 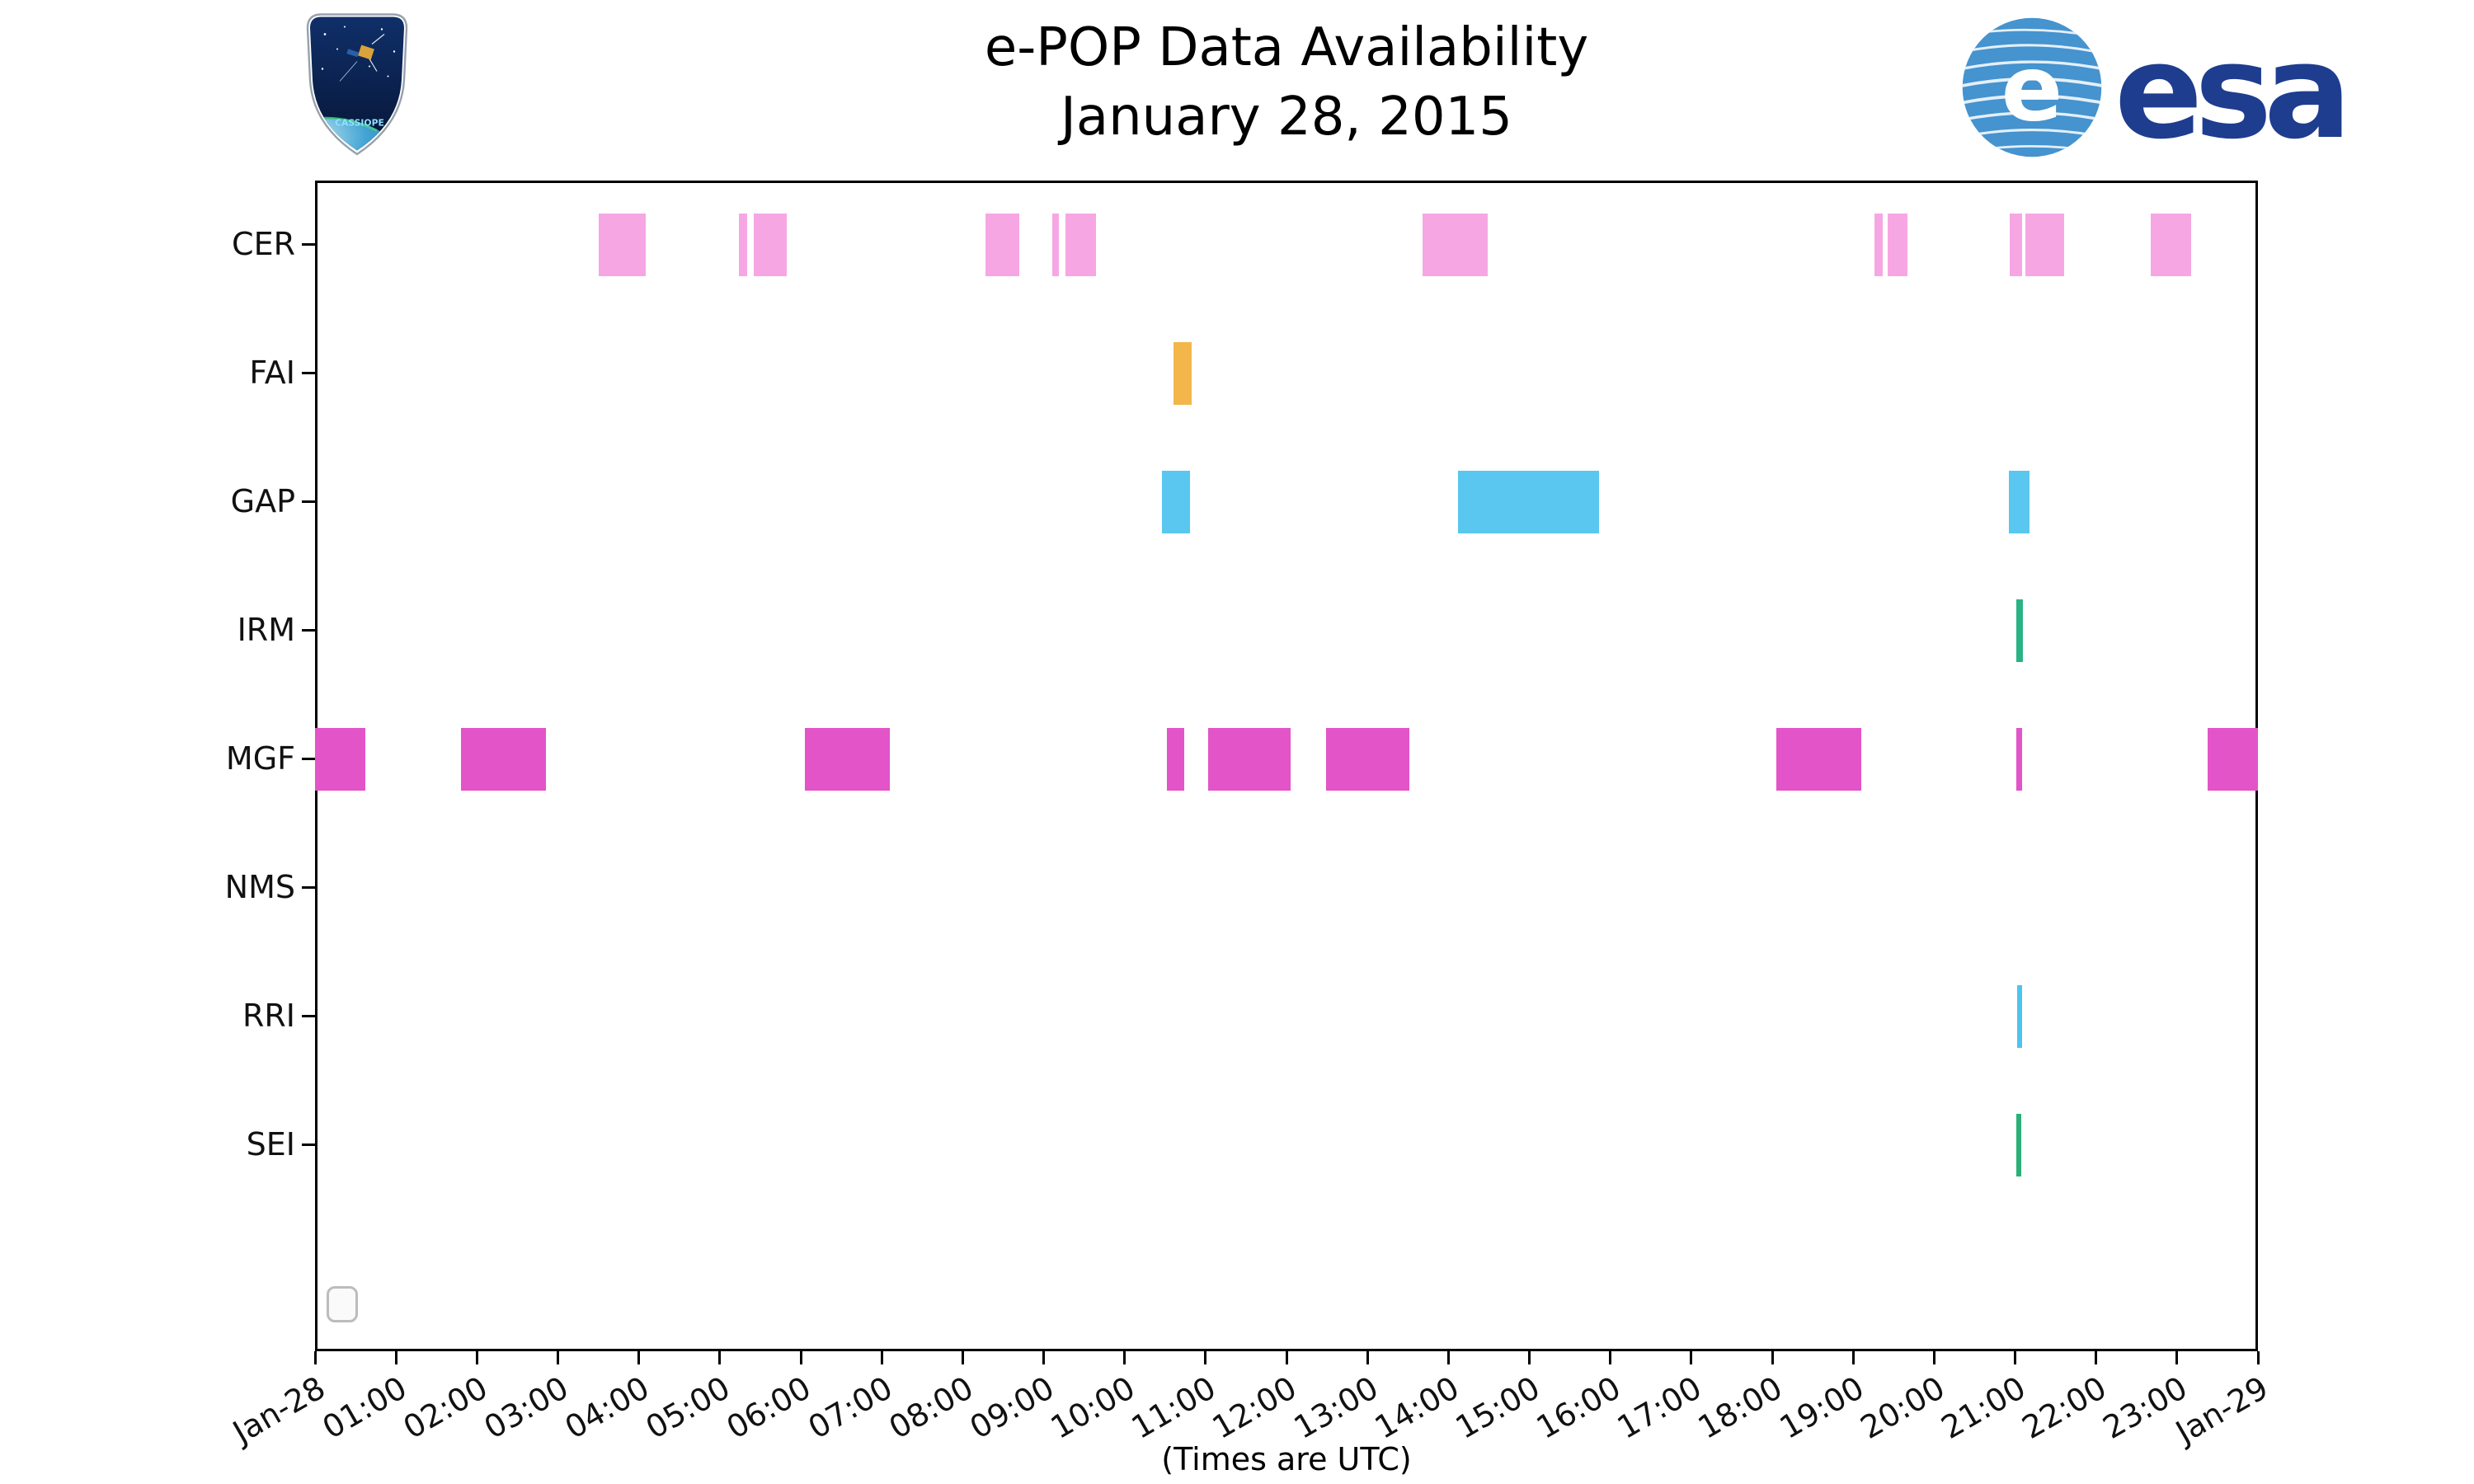 What do you see at coordinates (931, 1407) in the screenshot?
I see `x-axis-tick-label: 08:00` at bounding box center [931, 1407].